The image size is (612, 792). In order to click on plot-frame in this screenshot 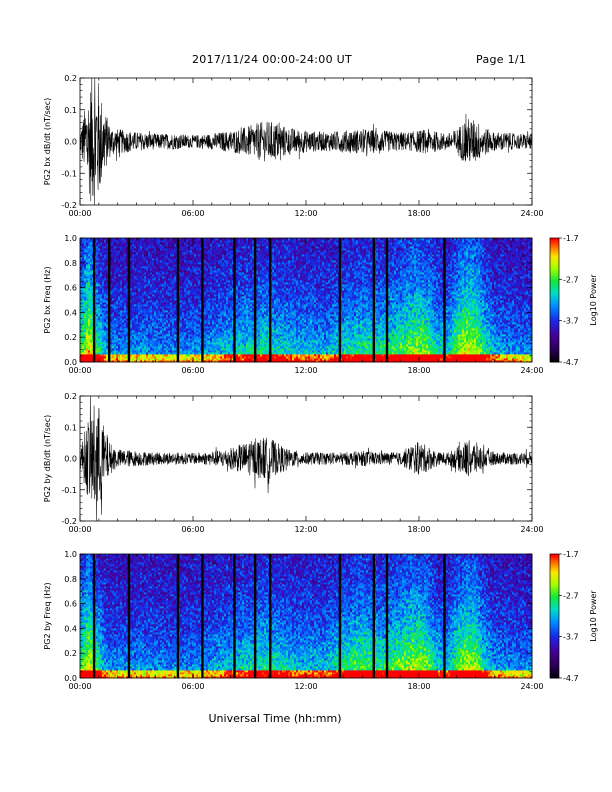, I will do `click(306, 141)`.